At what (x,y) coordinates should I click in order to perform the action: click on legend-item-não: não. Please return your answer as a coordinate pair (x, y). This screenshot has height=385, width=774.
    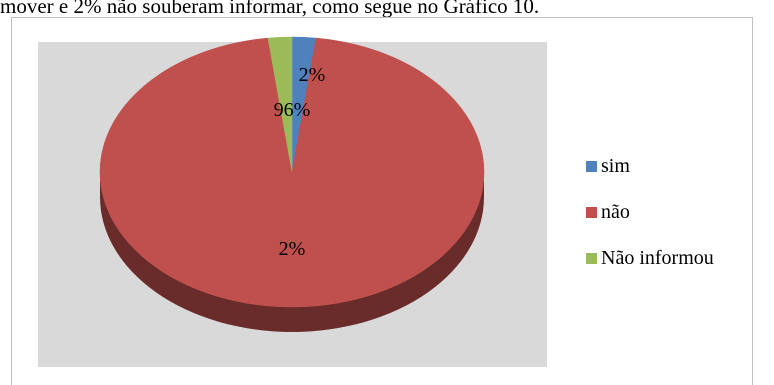
    Looking at the image, I should click on (650, 212).